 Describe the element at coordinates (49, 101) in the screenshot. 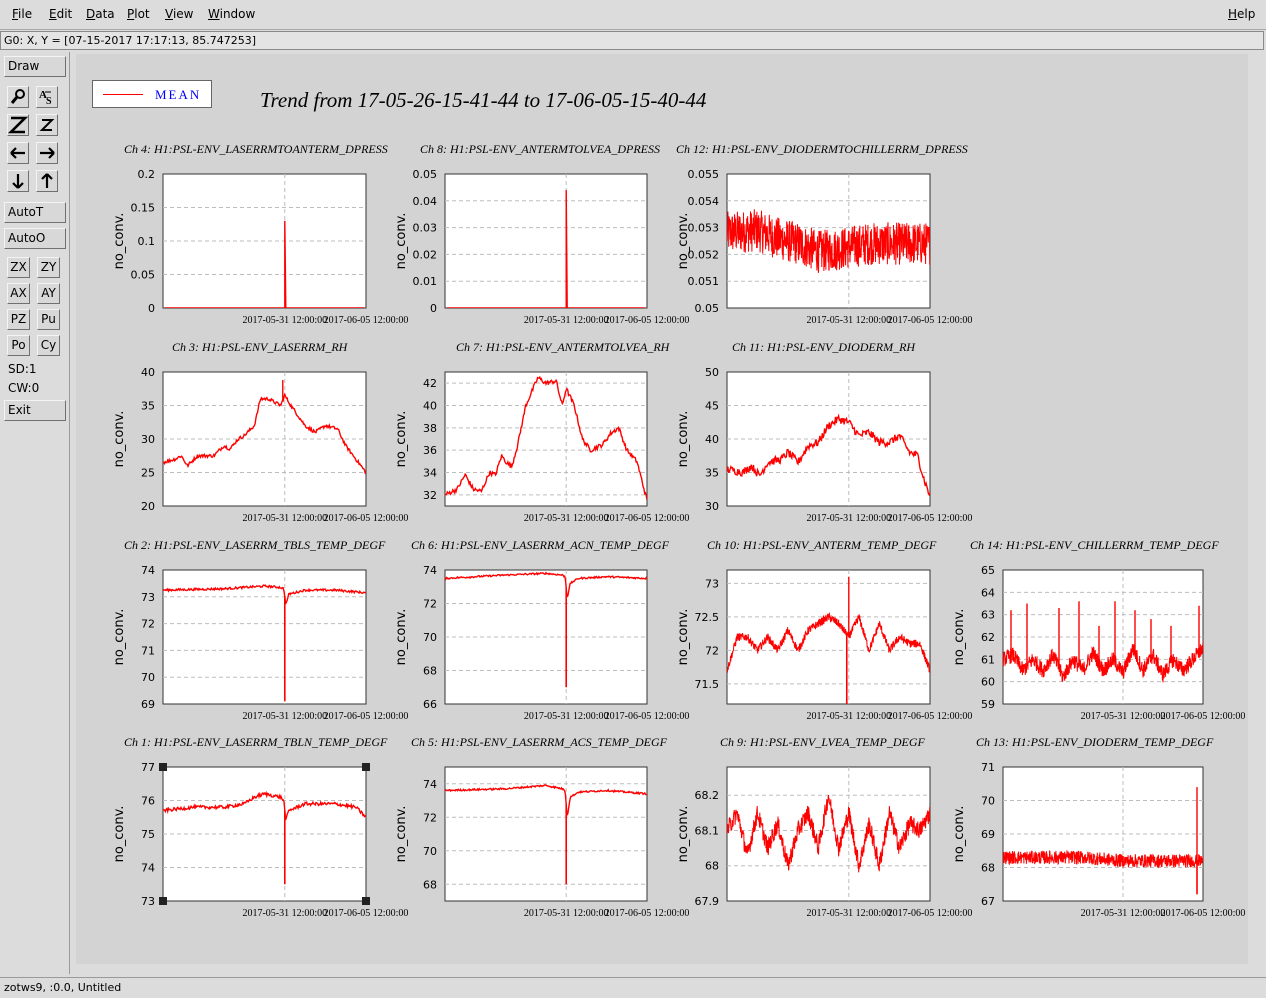

I see `svg-text: S` at that location.